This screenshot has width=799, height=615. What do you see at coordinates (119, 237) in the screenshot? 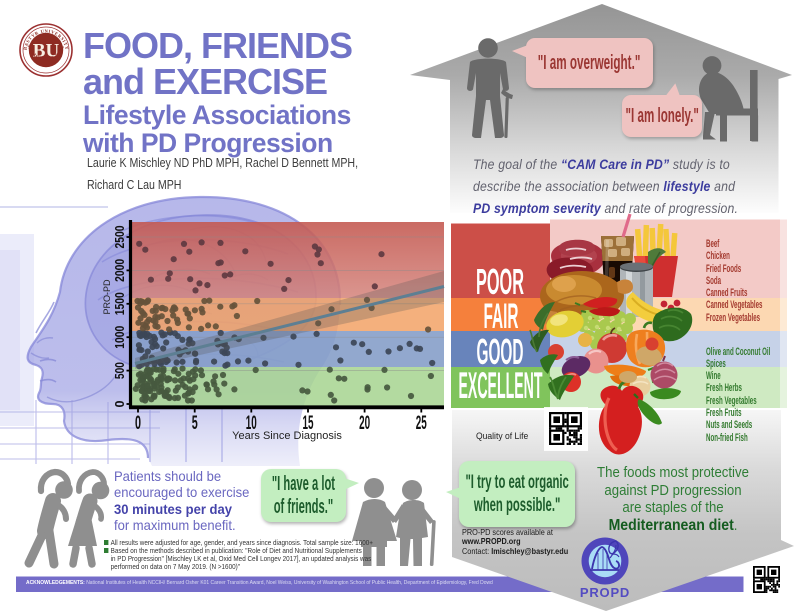
I see `svg-text: 2500` at bounding box center [119, 237].